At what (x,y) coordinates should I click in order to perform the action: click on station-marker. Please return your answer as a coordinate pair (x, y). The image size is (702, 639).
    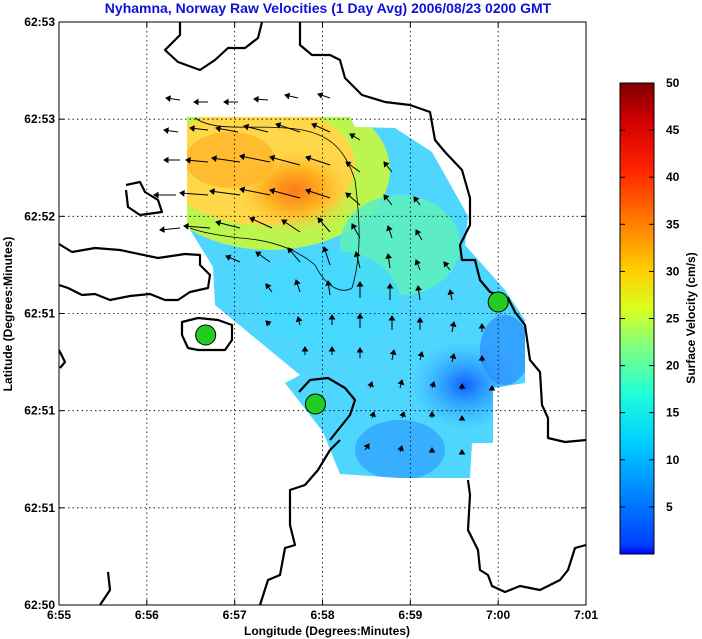
    Looking at the image, I should click on (315, 404).